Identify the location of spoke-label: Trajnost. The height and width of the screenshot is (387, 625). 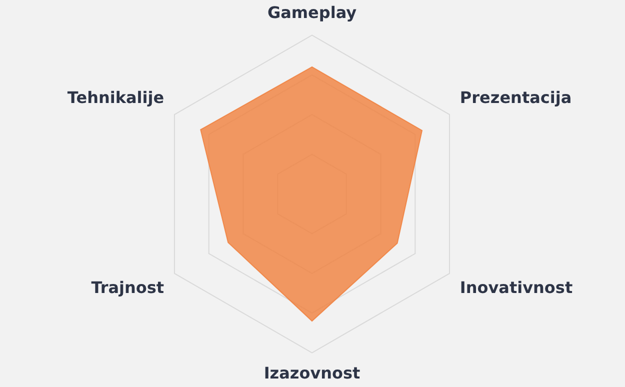
(127, 288).